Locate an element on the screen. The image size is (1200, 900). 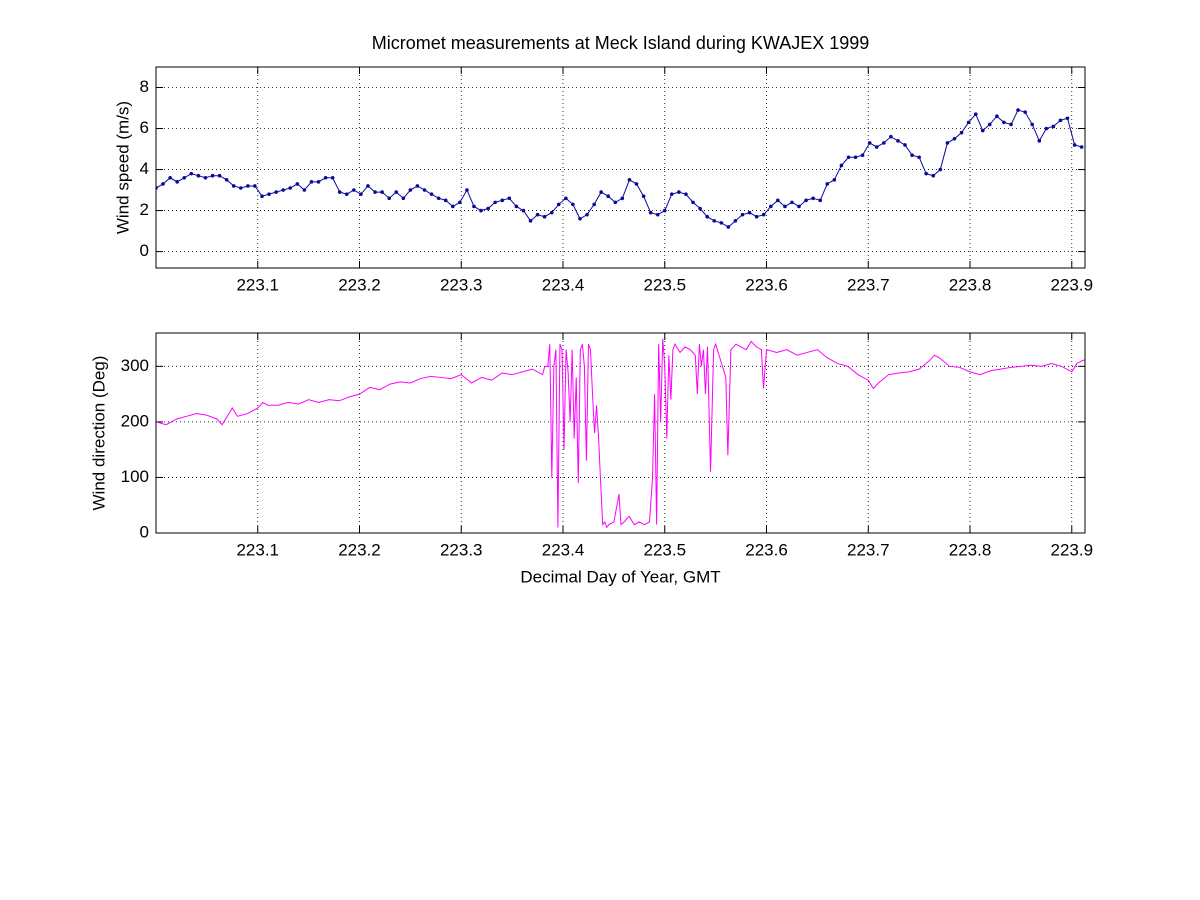
y-tick-label: 0 is located at coordinates (144, 531).